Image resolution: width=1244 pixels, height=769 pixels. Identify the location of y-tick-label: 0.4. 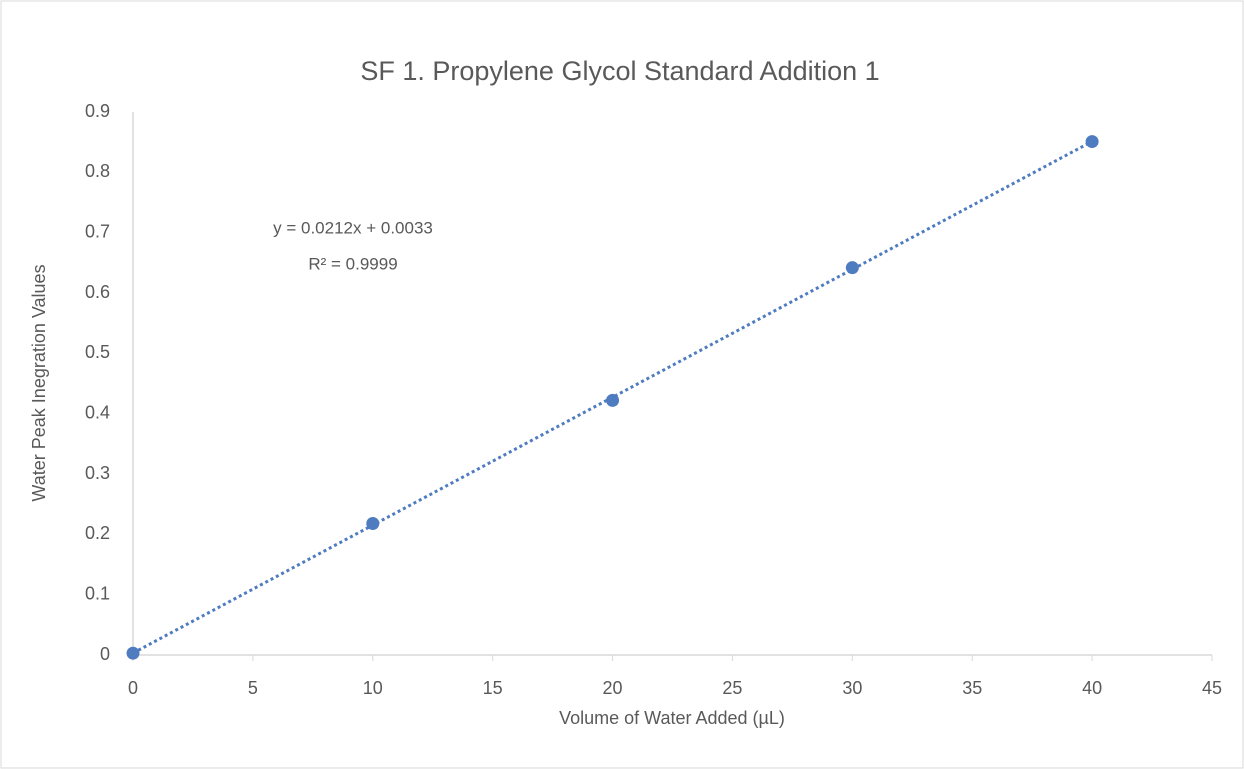
(97, 412).